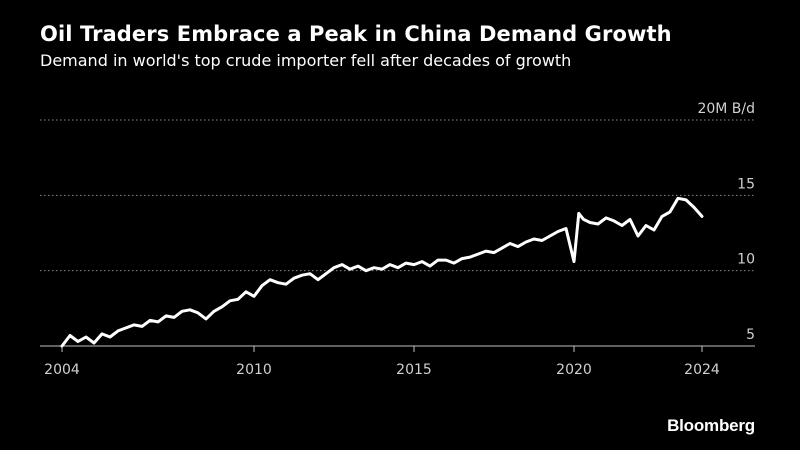  What do you see at coordinates (746, 184) in the screenshot?
I see `y-tick-label: 15` at bounding box center [746, 184].